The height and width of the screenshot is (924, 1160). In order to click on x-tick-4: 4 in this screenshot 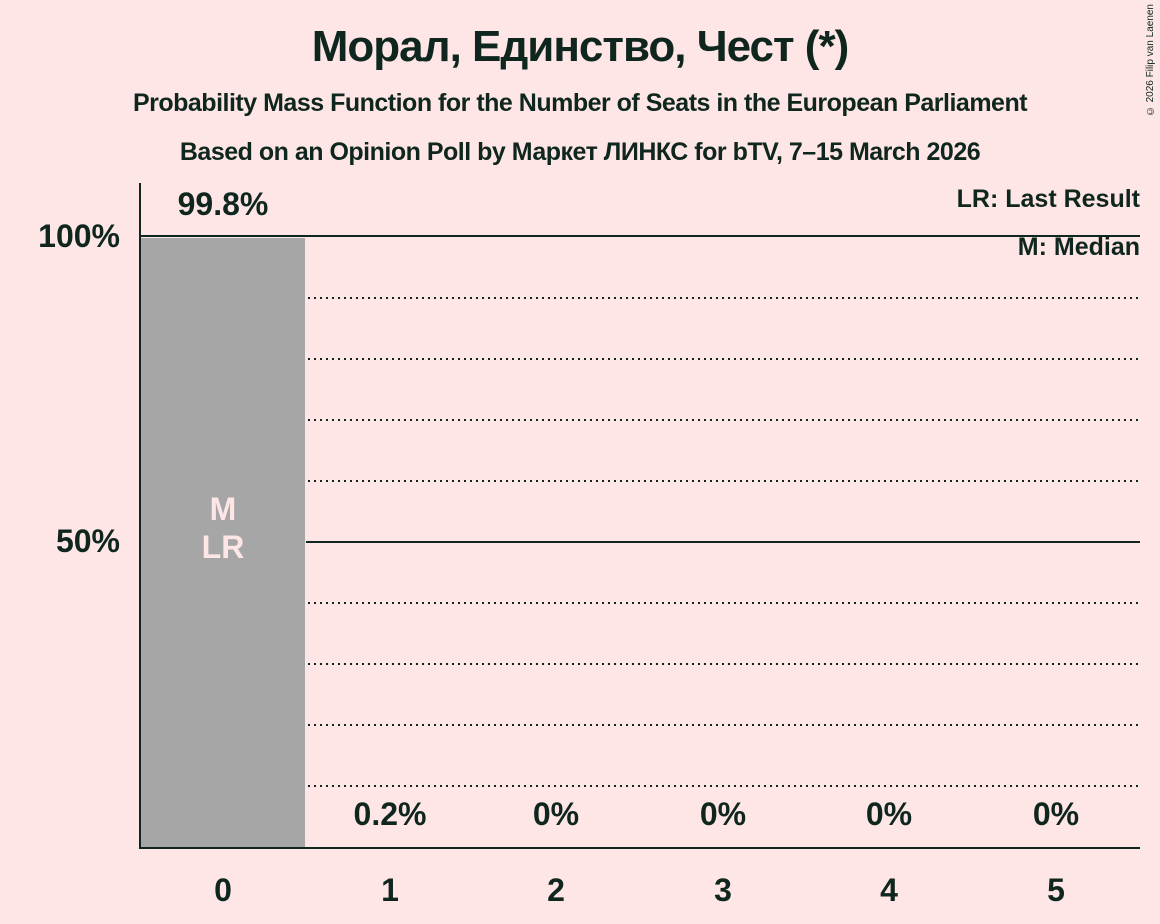, I will do `click(889, 890)`.